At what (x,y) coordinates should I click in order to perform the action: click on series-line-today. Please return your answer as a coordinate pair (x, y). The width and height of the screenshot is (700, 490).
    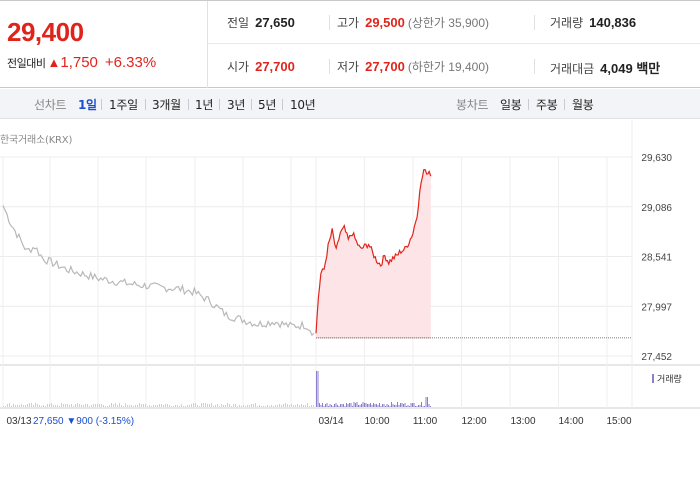
    Looking at the image, I should click on (373, 251).